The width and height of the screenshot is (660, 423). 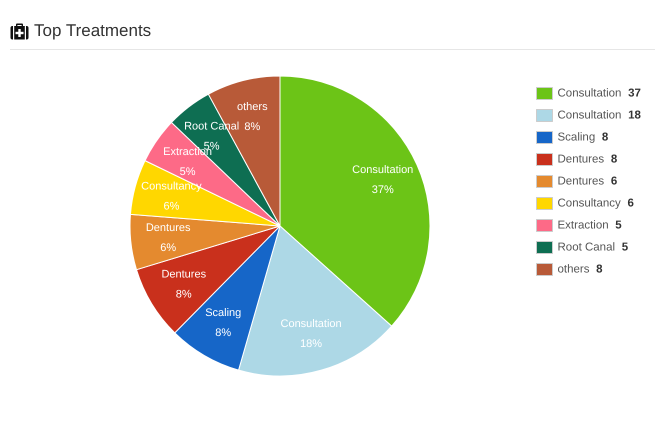 I want to click on text: 5%, so click(x=188, y=172).